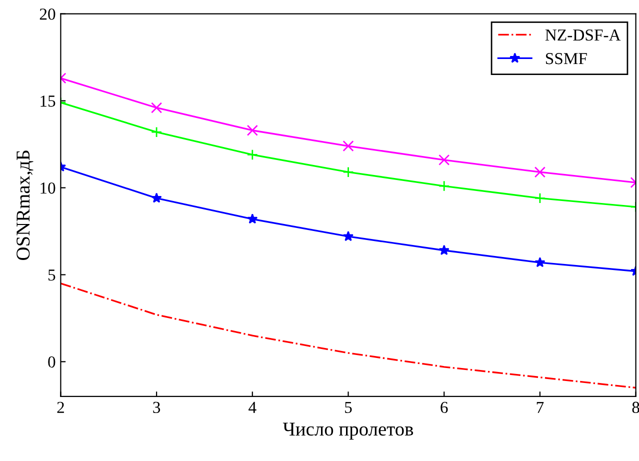 This screenshot has height=461, width=639. I want to click on y-tick-label: 20, so click(48, 14).